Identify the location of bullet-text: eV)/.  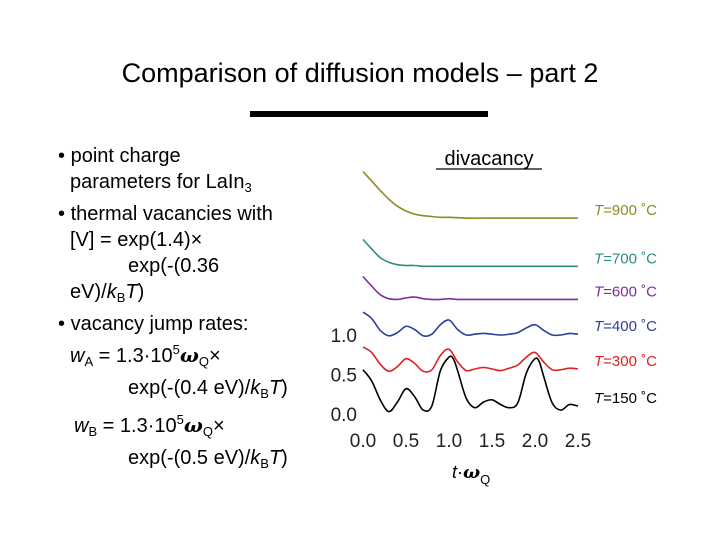
(88, 292).